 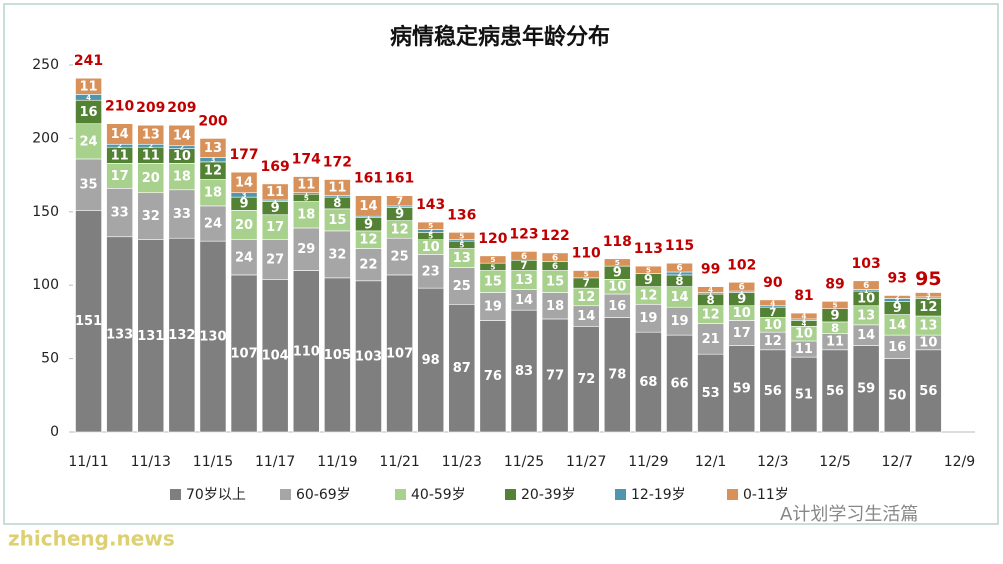 What do you see at coordinates (548, 495) in the screenshot?
I see `legend-label: 20-39岁` at bounding box center [548, 495].